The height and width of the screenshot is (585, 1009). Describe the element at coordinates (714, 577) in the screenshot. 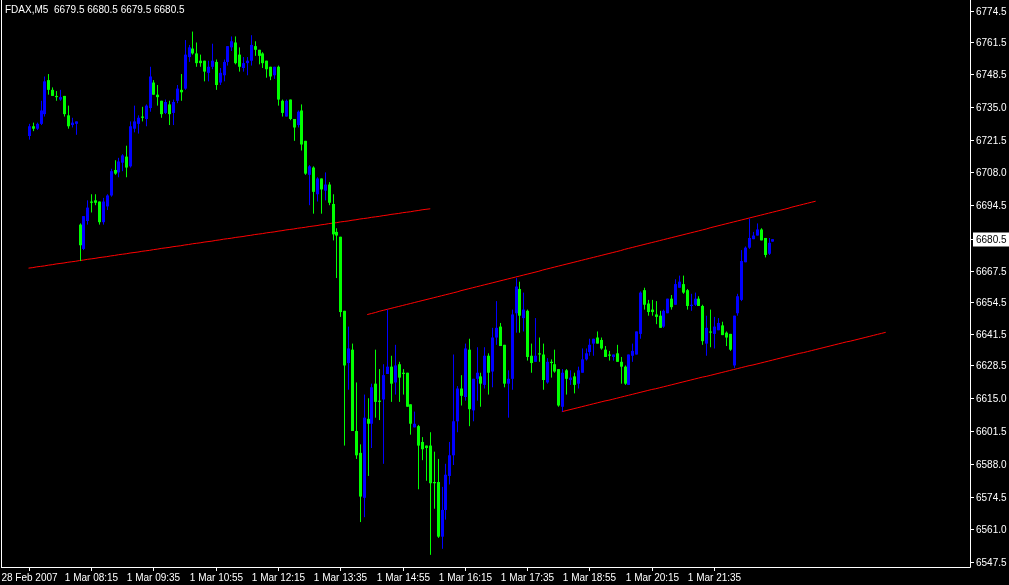

I see `x-tick-label: 1 Mar 21:35` at that location.